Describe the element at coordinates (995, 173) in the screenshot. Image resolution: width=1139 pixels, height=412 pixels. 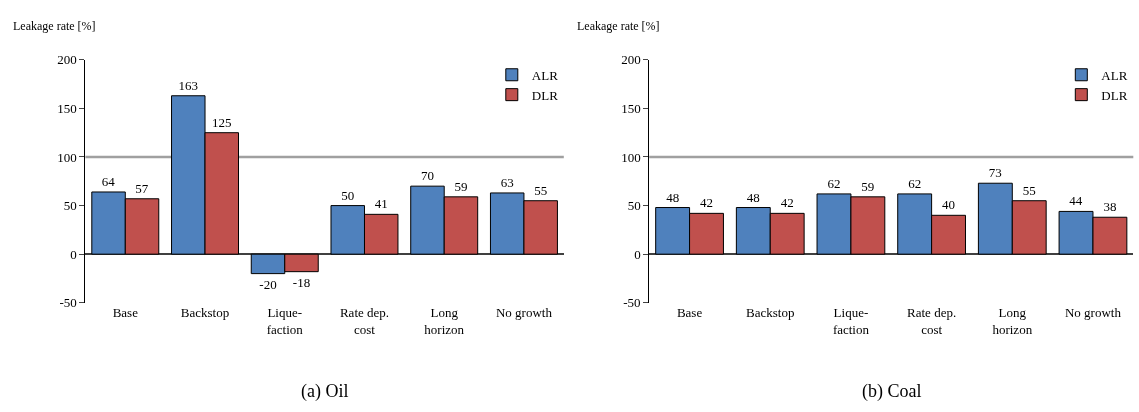
I see `data-label: 73` at that location.